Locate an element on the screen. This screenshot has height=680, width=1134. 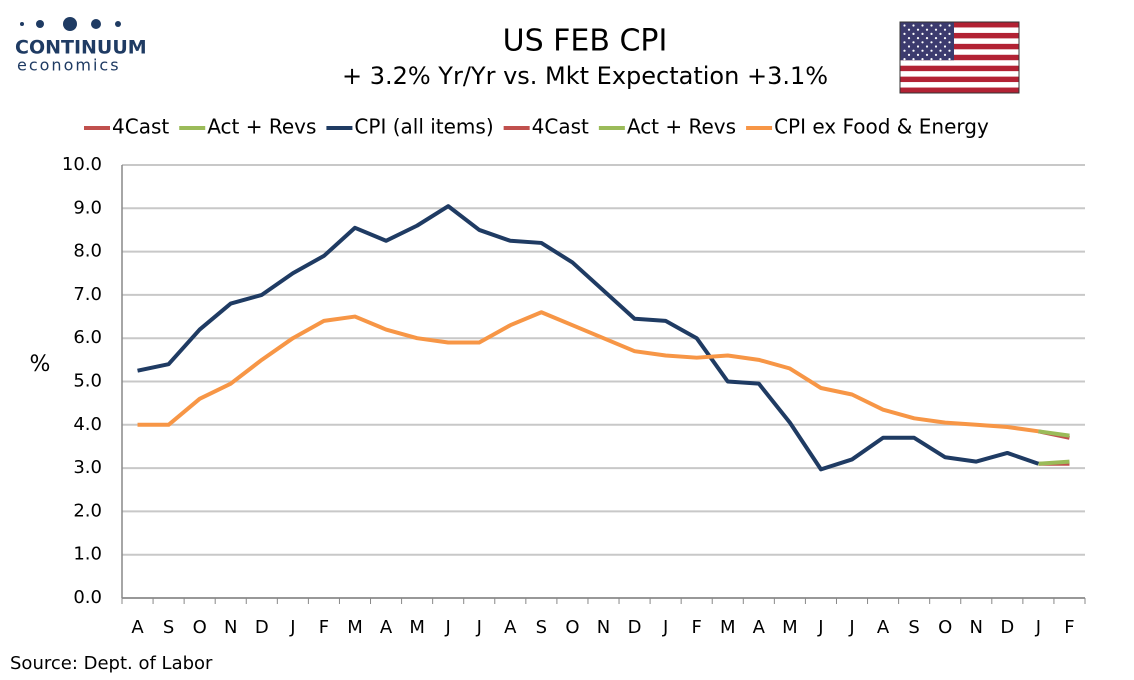
y-tick-label: 3.0 is located at coordinates (87, 467).